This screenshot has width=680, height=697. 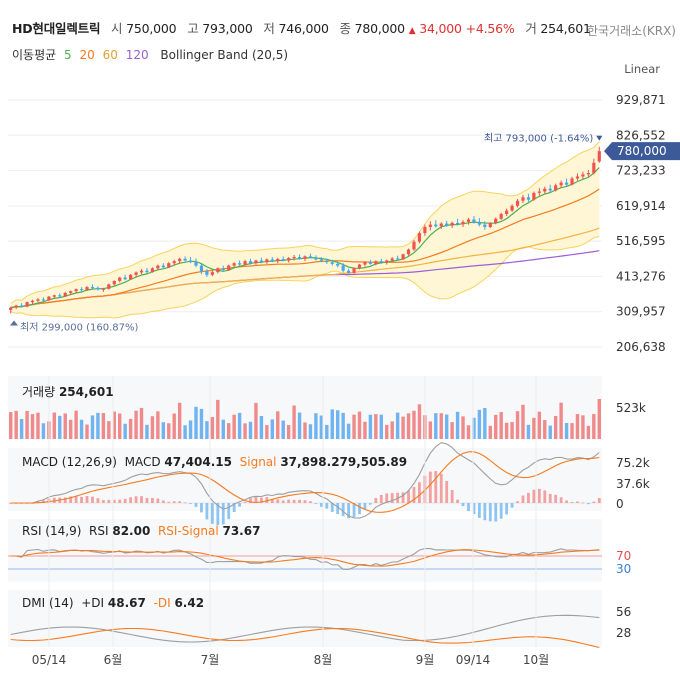 What do you see at coordinates (131, 531) in the screenshot?
I see `rsi-value: 82.00` at bounding box center [131, 531].